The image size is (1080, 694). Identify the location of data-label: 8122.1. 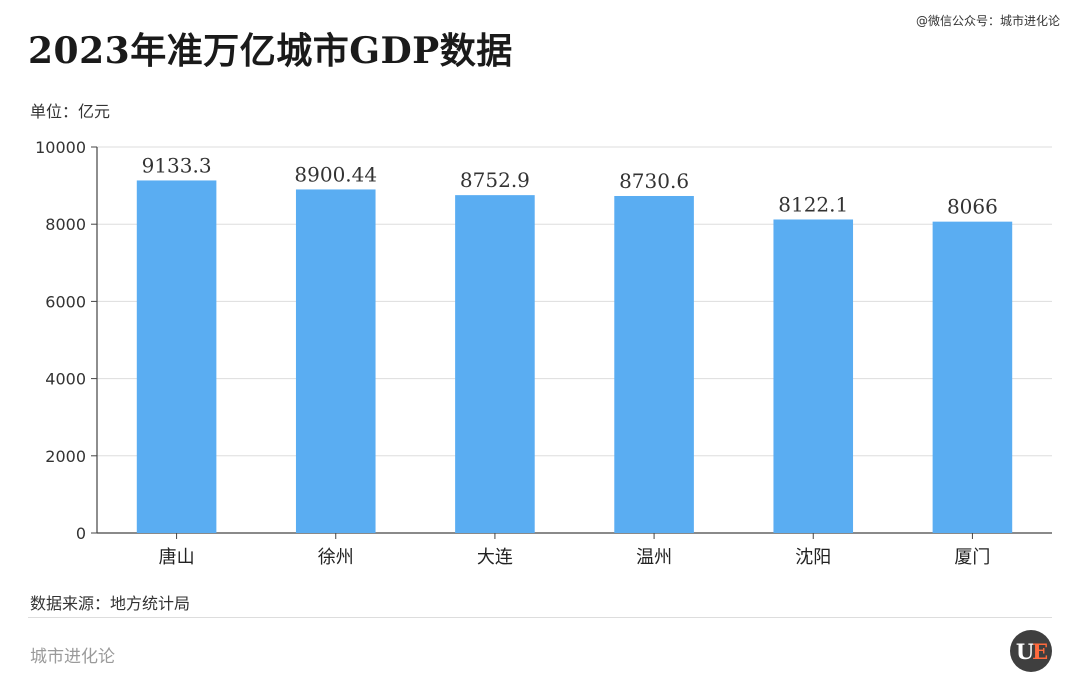
(813, 204).